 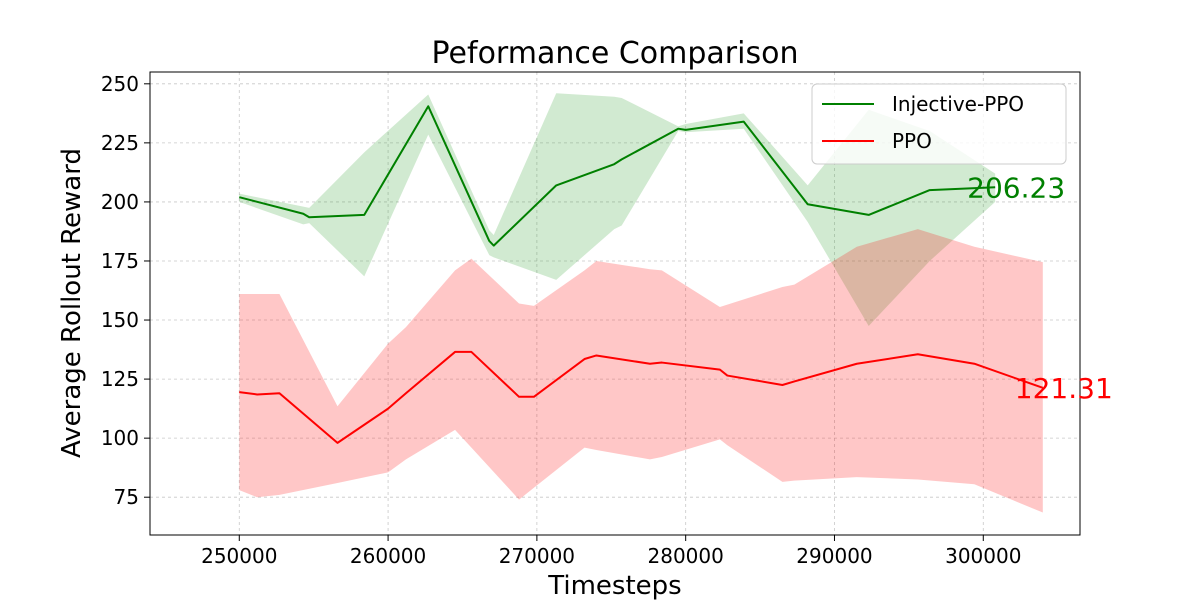 I want to click on legend: Injective-PPO PPO, so click(x=939, y=124).